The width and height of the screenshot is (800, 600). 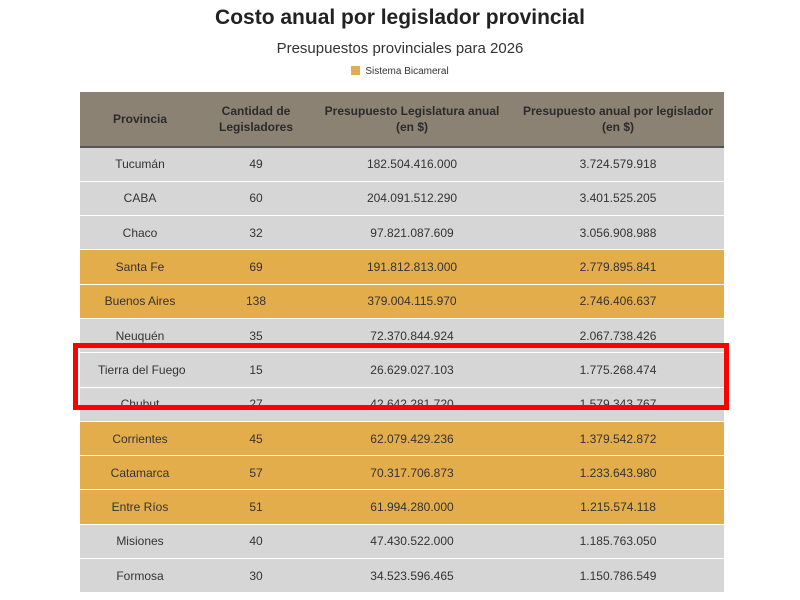 I want to click on cell-provincia: Catamarca, so click(x=140, y=473).